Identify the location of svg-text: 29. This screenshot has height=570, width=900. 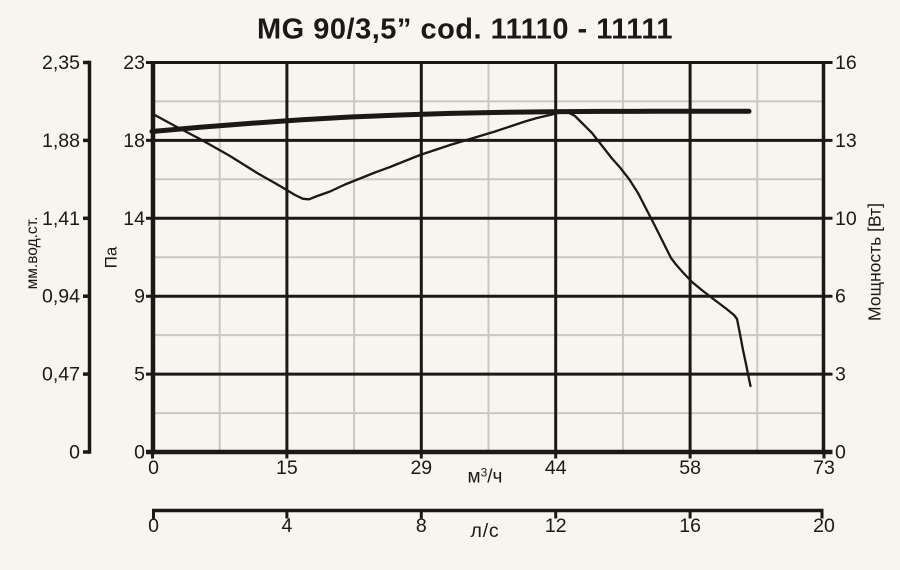
(421, 468).